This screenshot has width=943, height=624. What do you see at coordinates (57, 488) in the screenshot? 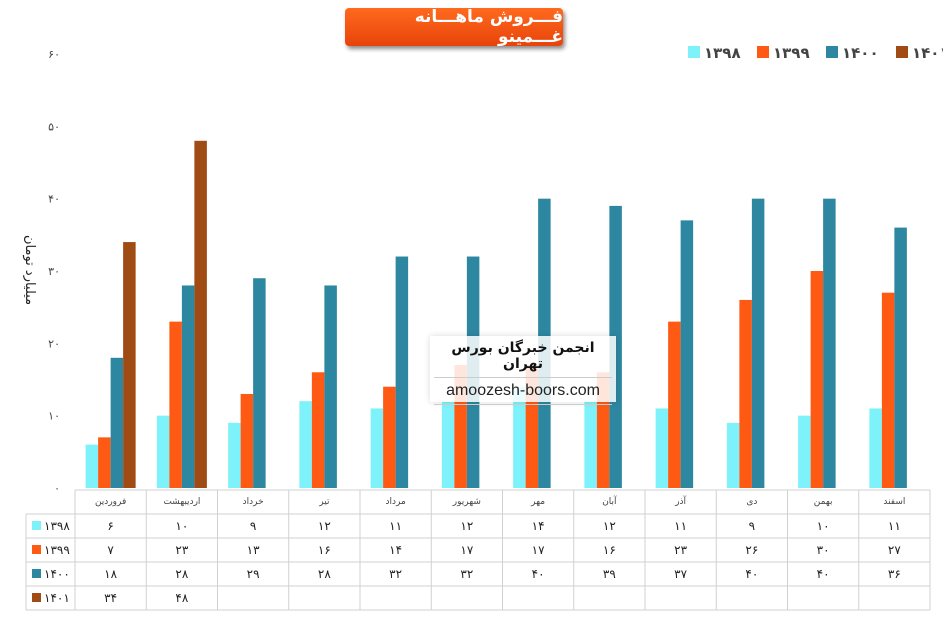
I see `y-tick-label: ۰` at bounding box center [57, 488].